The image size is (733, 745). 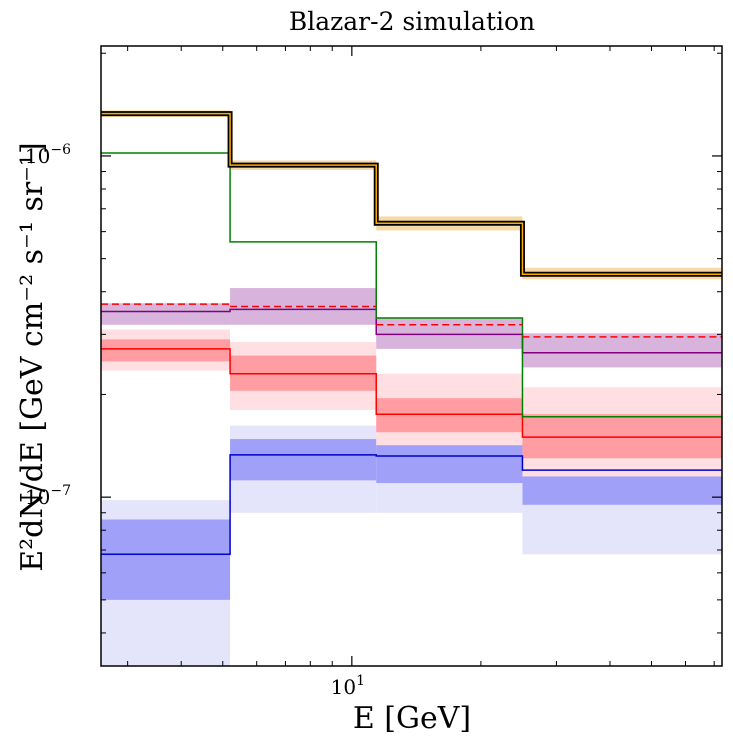 I want to click on y-tick-label: 10⁻⁷, so click(x=48, y=496).